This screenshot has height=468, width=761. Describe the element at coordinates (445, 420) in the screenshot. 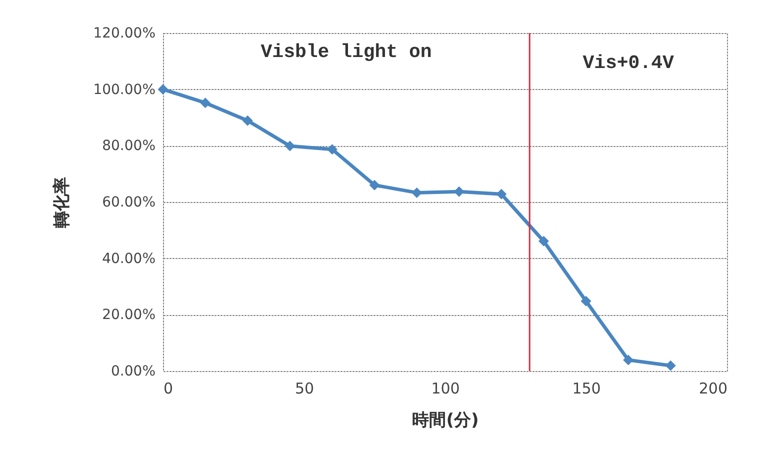

I see `x-axis-title: 時間(分)` at that location.